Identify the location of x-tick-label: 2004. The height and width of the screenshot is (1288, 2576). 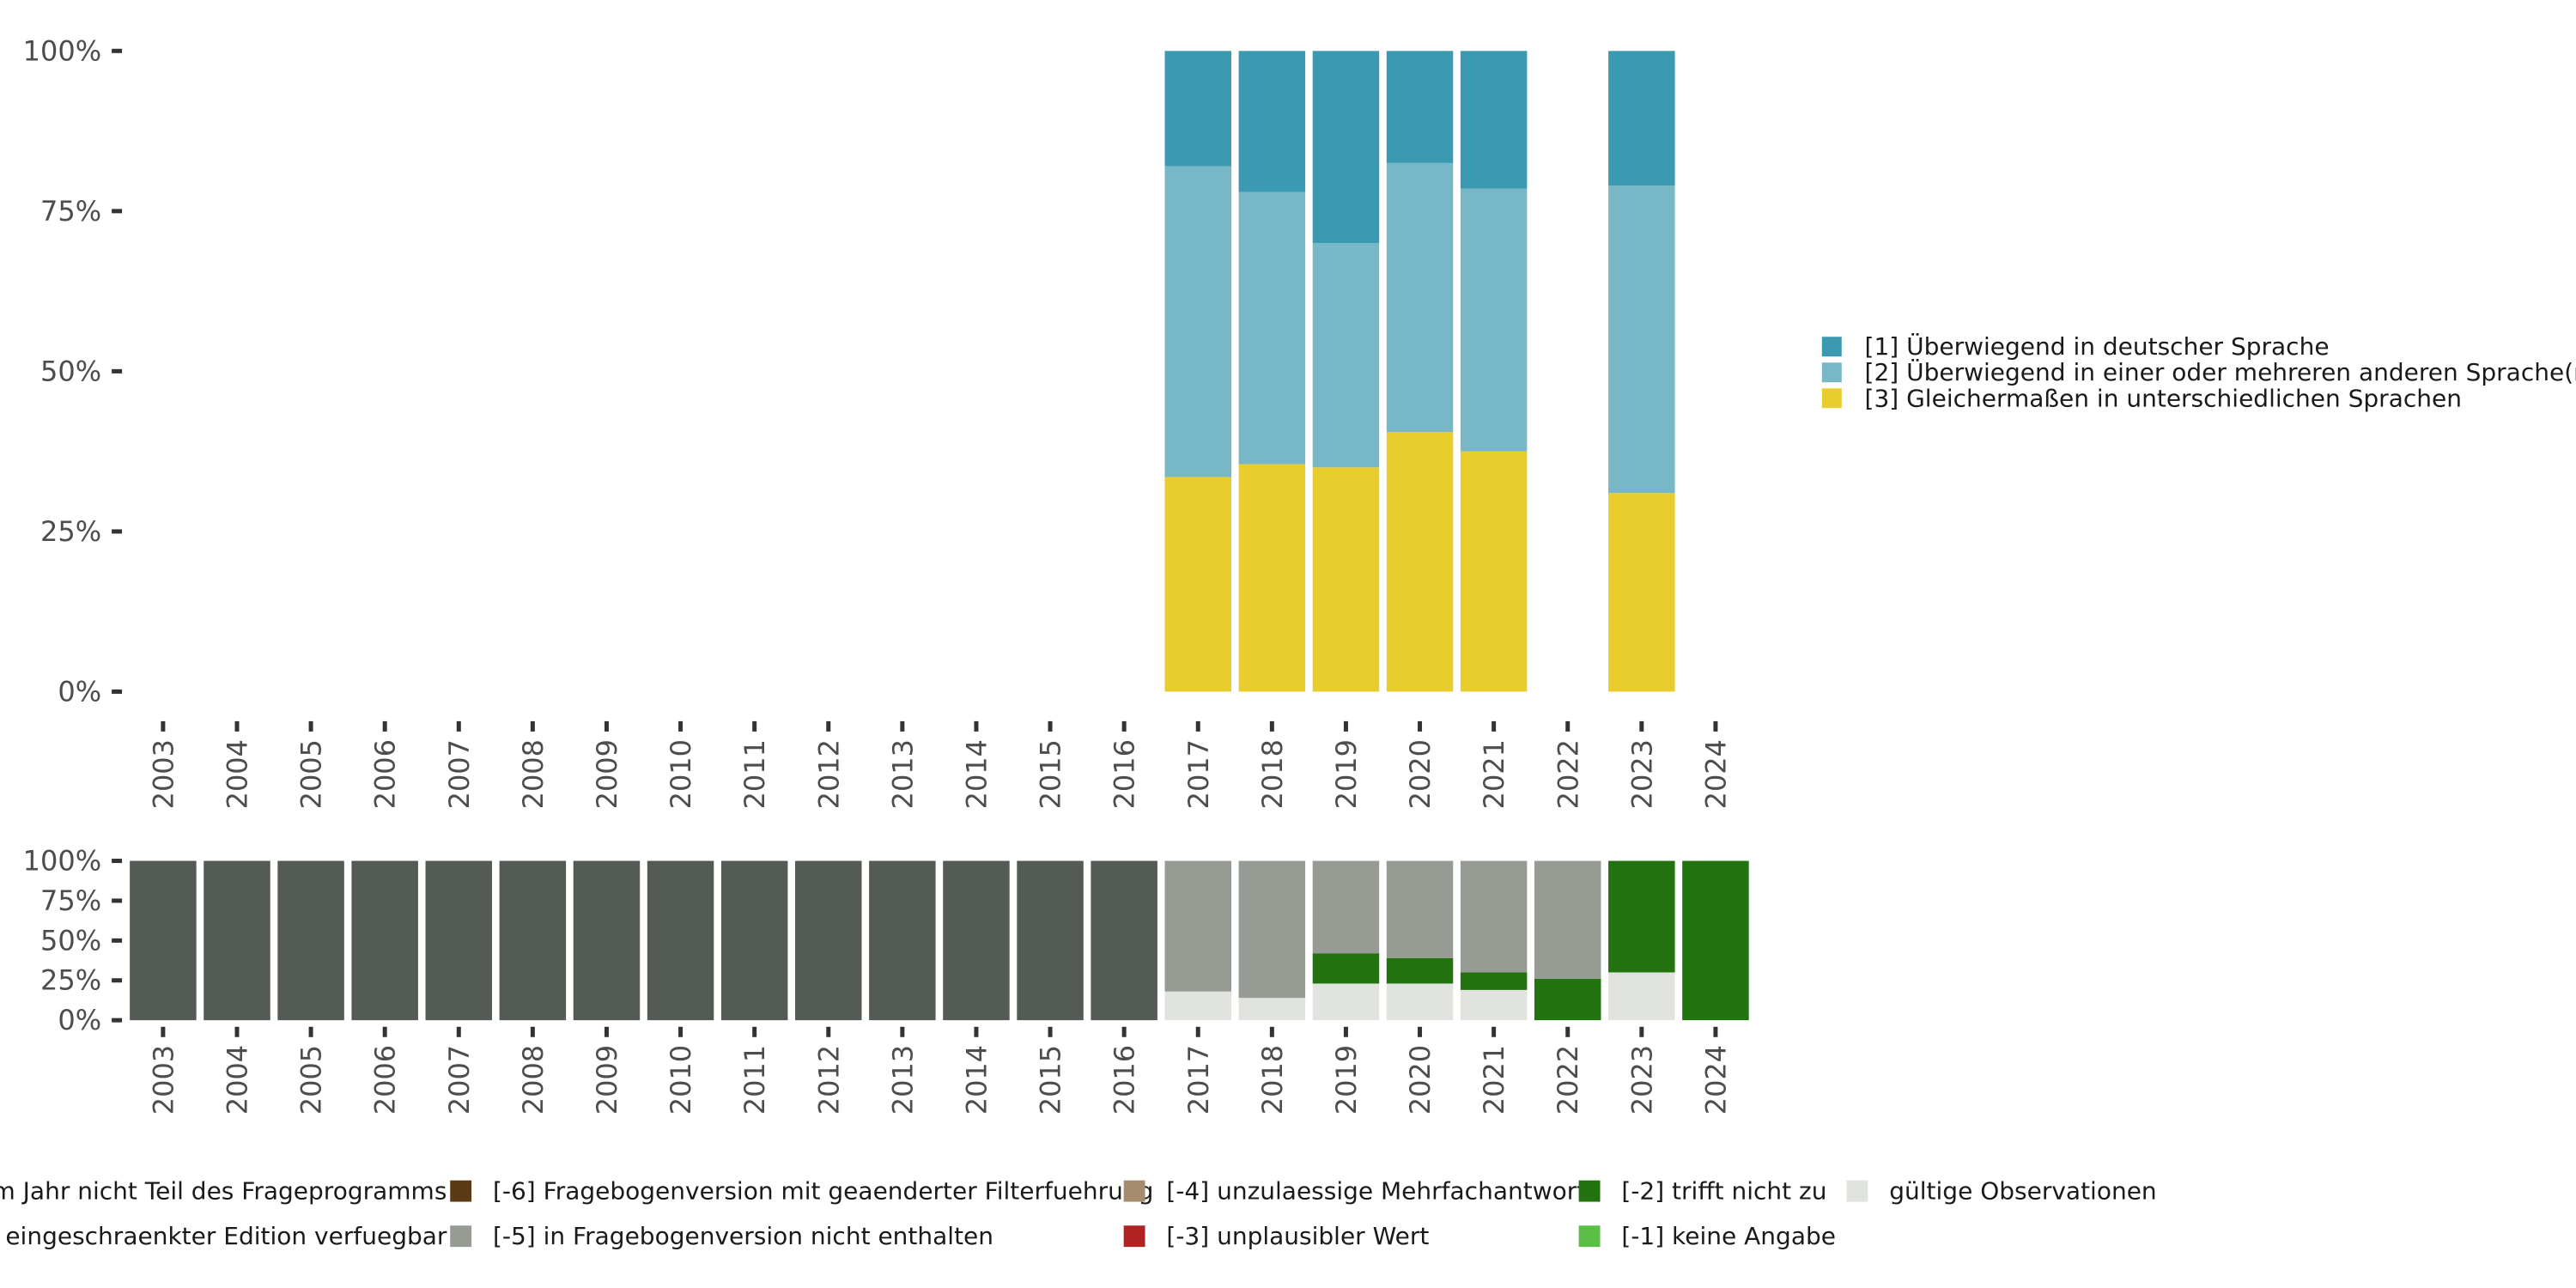
(238, 774).